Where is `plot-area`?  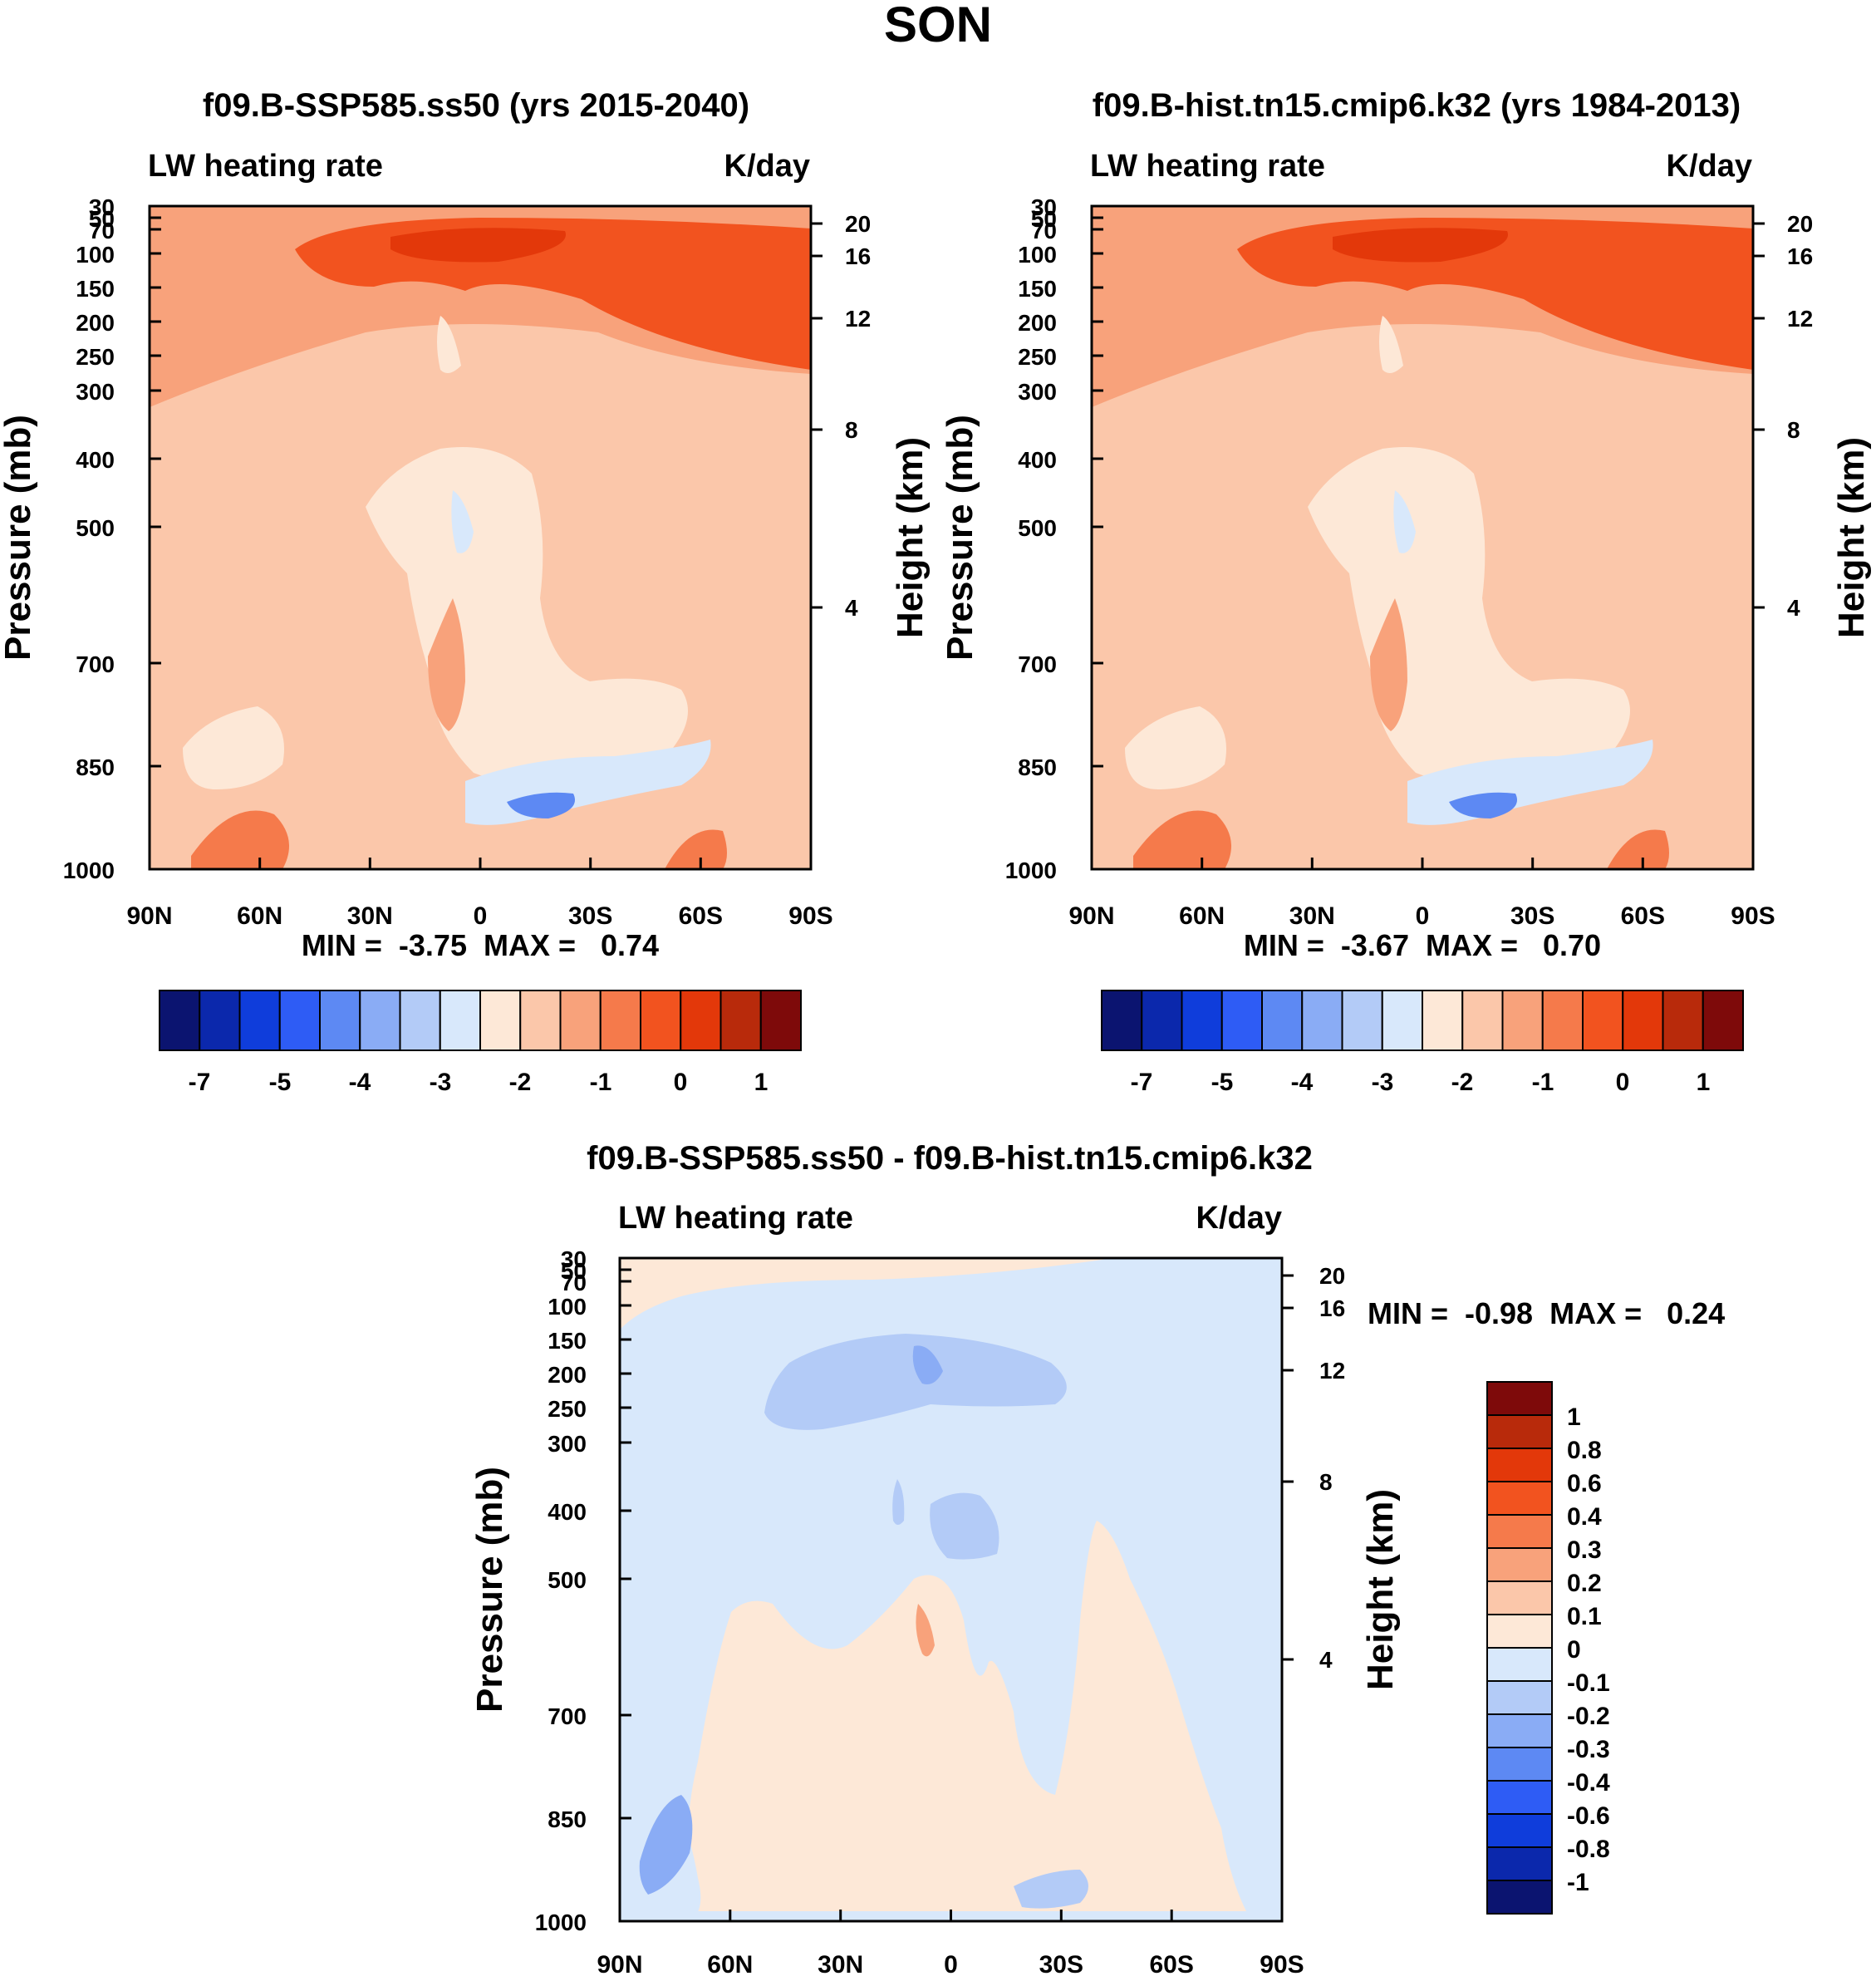 plot-area is located at coordinates (951, 1589).